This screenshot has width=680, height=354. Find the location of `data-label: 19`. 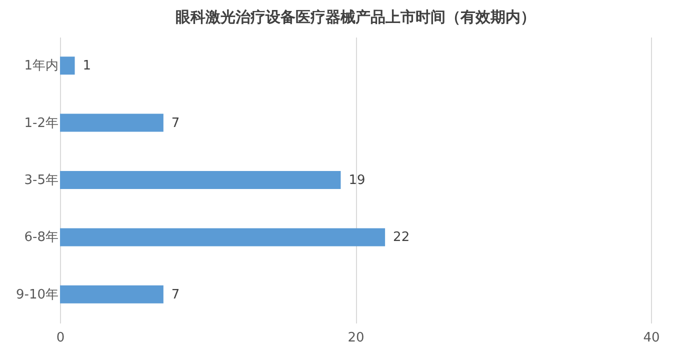

data-label: 19 is located at coordinates (357, 180).